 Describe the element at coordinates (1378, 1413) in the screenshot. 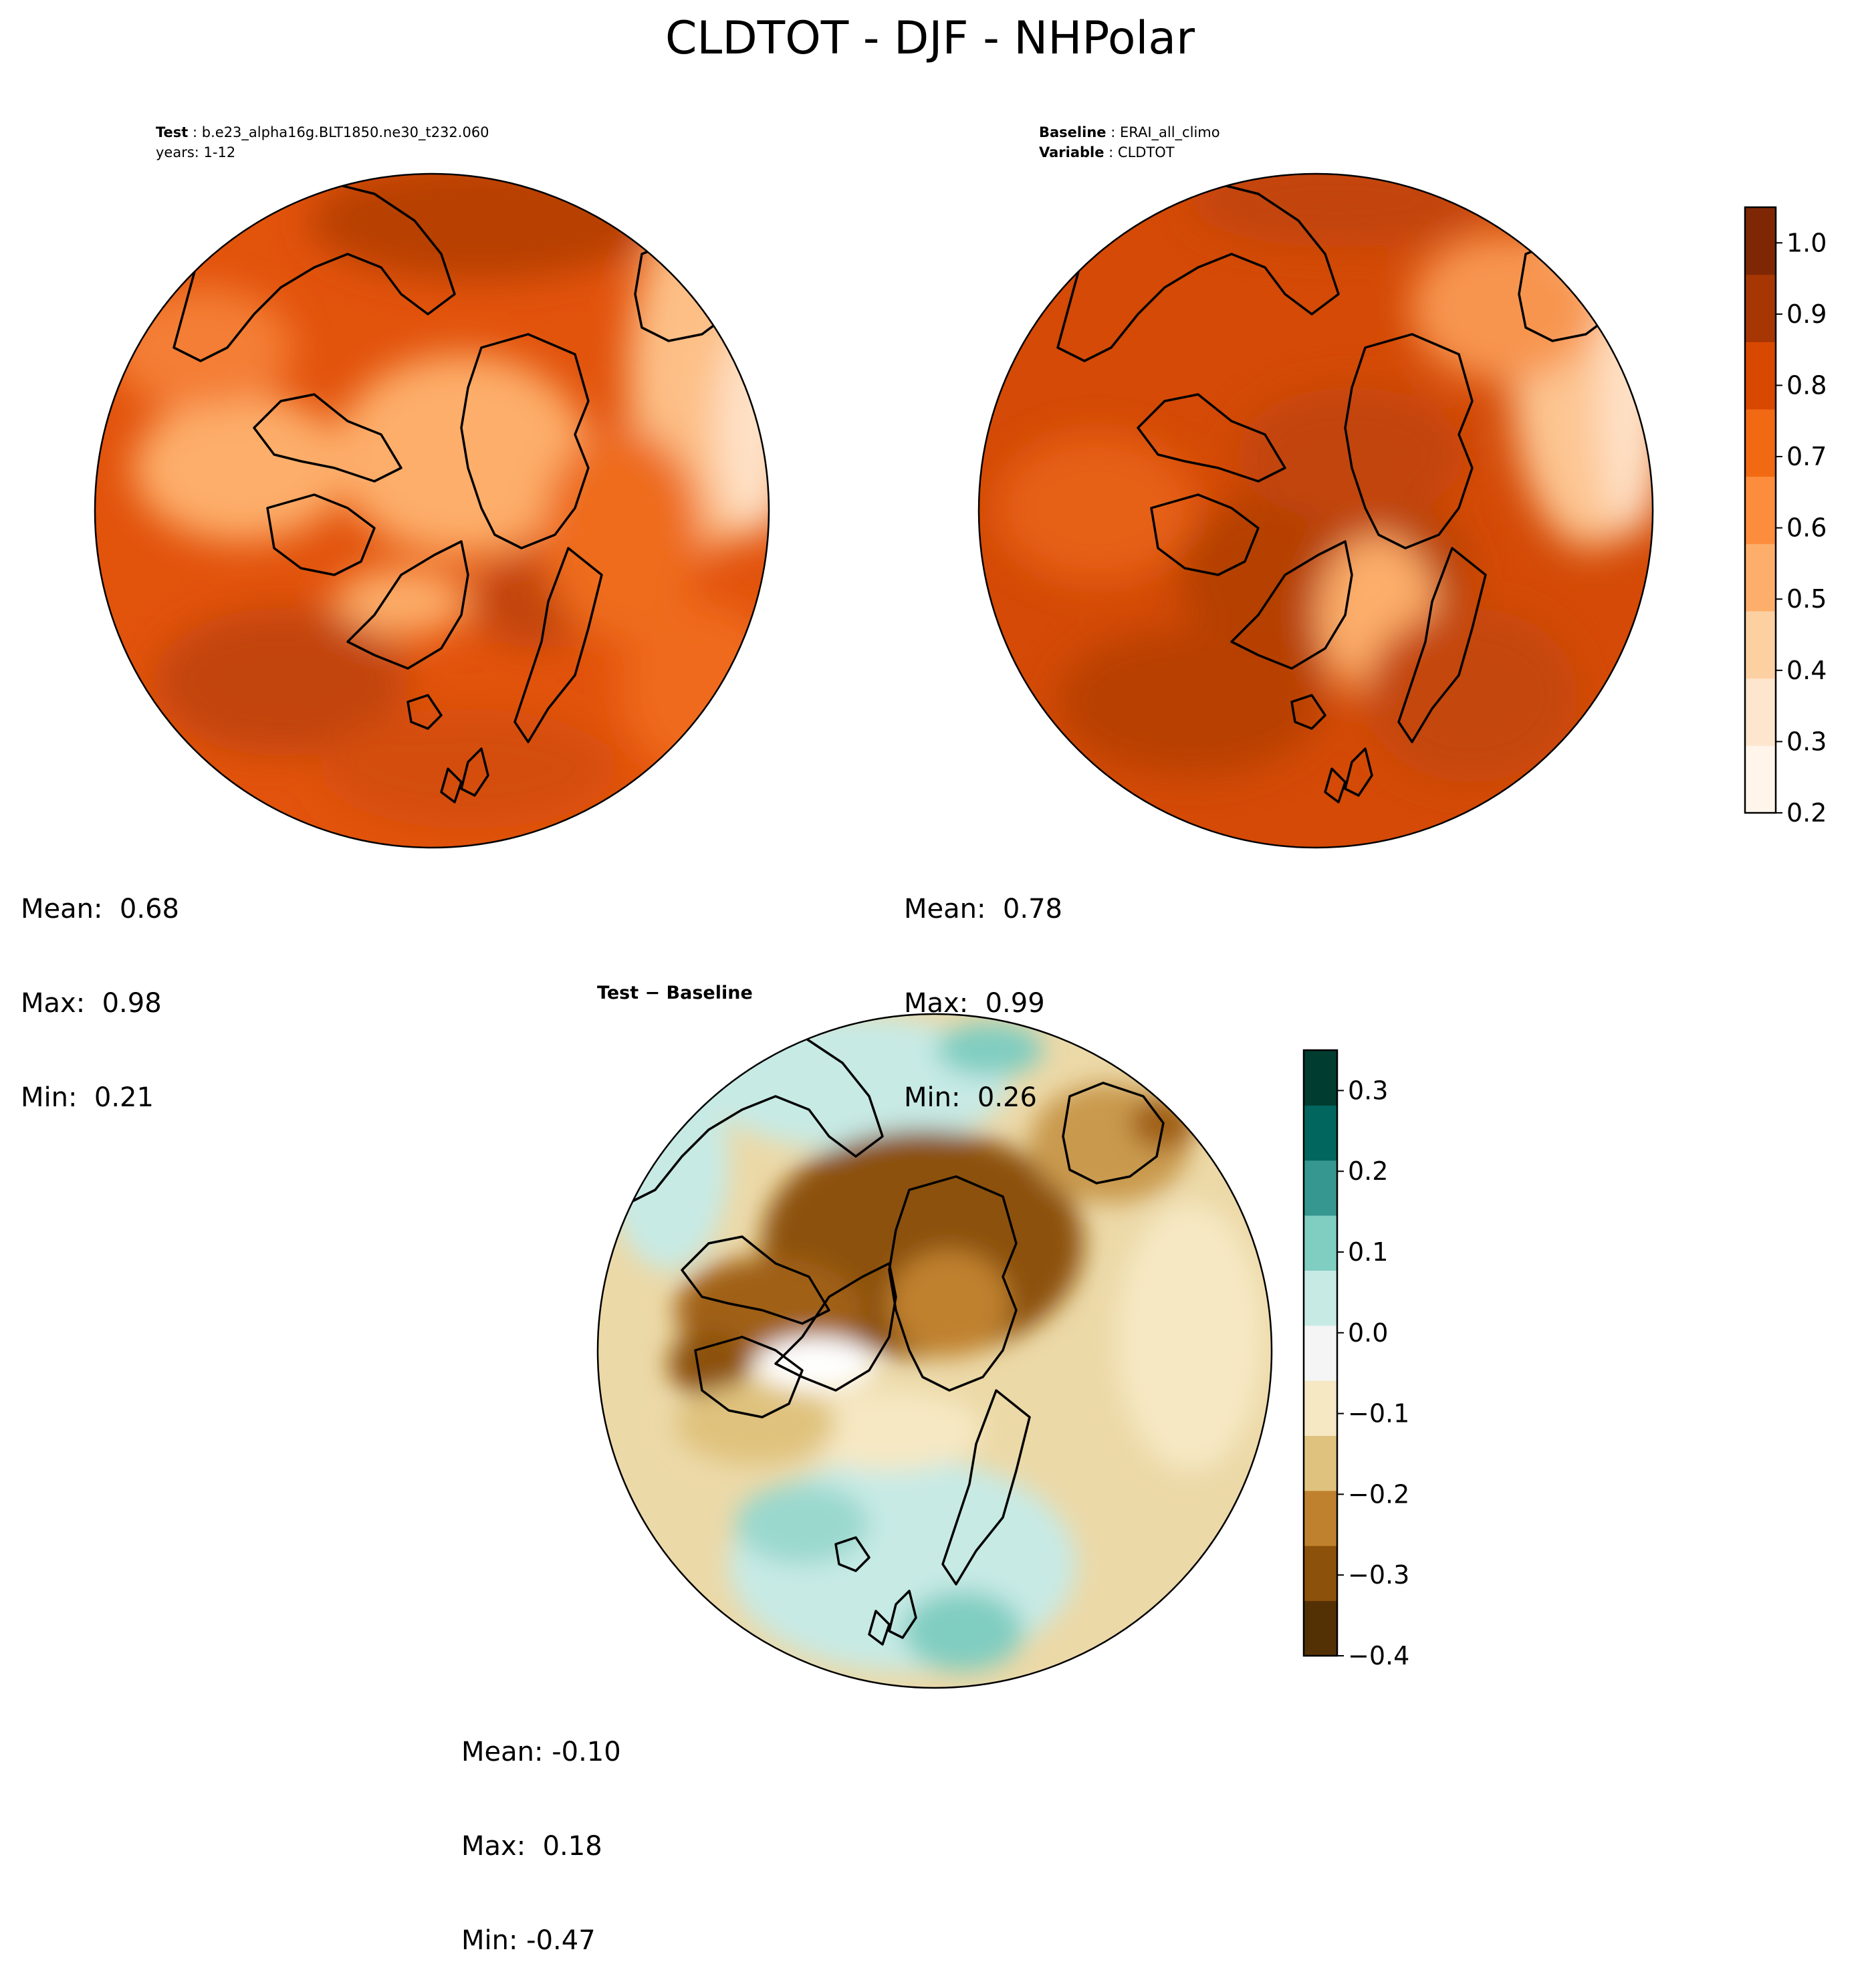

I see `colorbar-diff-tick-label: −0.1` at that location.